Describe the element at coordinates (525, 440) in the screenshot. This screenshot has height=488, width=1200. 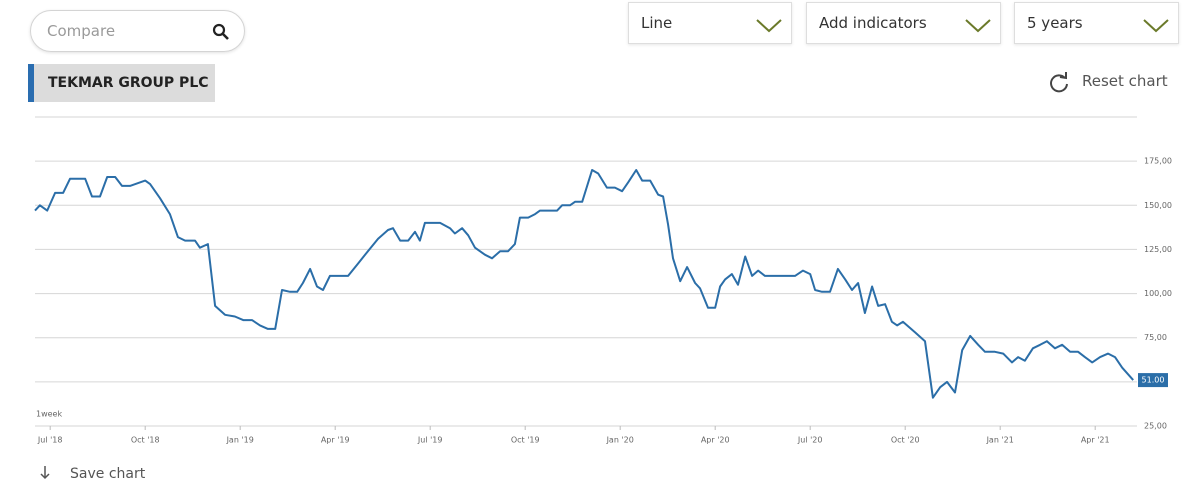
I see `x-tick-label: Oct '19` at that location.